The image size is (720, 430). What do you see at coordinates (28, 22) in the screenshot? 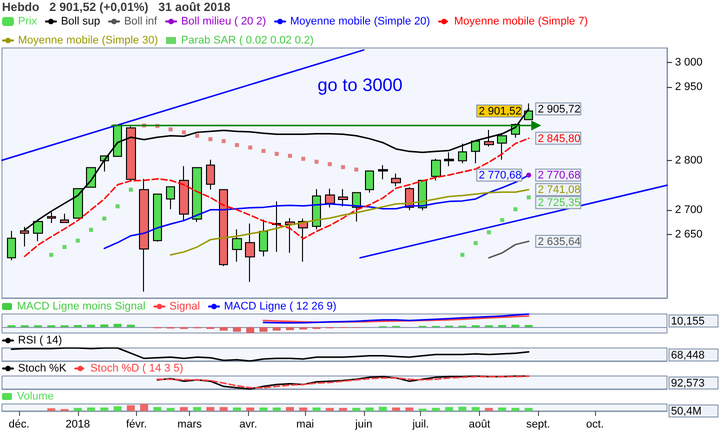
I see `legend-label: Prix` at bounding box center [28, 22].